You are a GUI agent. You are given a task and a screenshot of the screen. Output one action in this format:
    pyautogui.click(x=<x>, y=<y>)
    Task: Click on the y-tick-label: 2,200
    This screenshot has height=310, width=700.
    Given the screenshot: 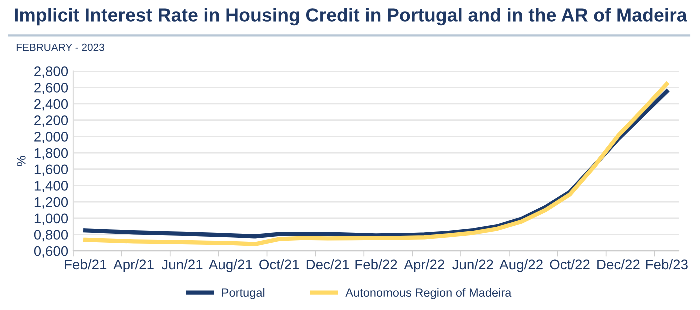 What is the action you would take?
    pyautogui.click(x=51, y=122)
    